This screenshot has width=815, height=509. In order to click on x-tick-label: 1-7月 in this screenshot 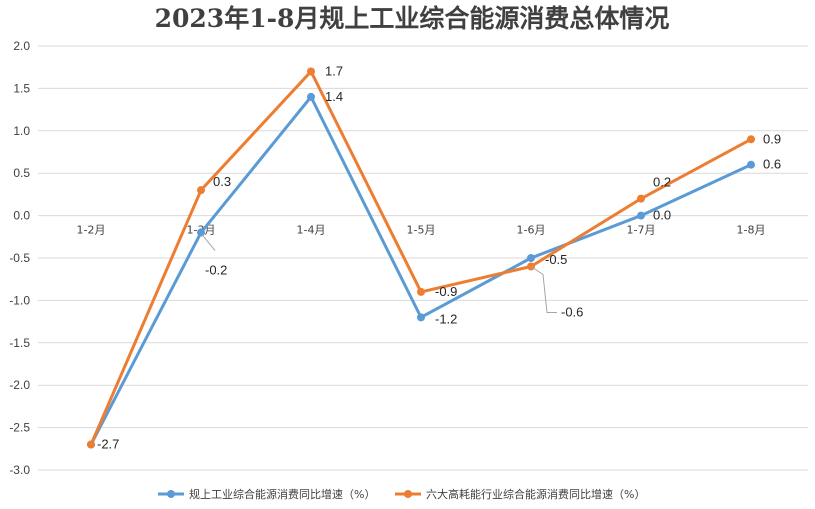, I will do `click(641, 230)`.